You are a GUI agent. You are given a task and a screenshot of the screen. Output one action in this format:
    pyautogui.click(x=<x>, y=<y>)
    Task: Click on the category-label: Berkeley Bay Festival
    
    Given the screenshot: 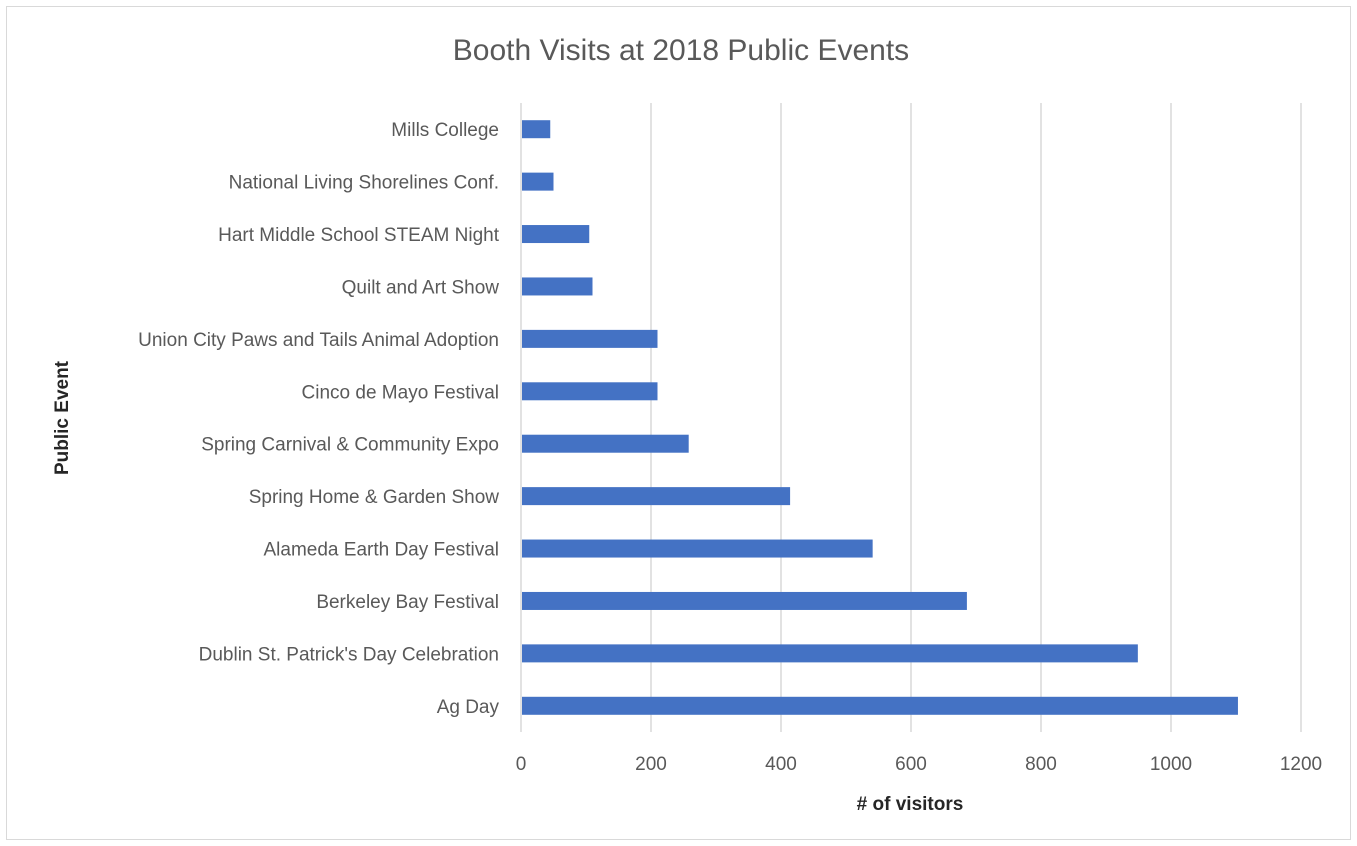 What is the action you would take?
    pyautogui.click(x=407, y=602)
    